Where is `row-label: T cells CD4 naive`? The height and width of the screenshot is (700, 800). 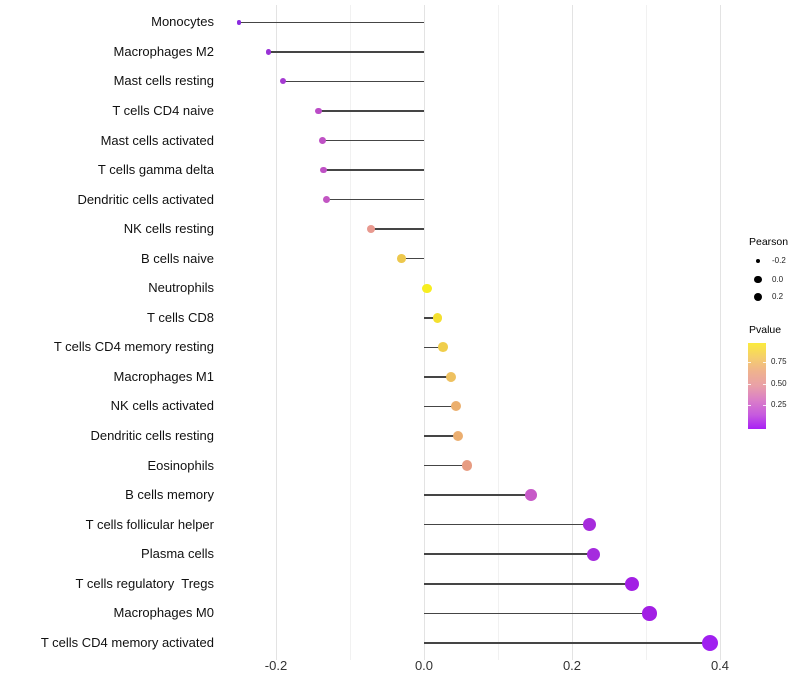 row-label: T cells CD4 naive is located at coordinates (163, 110).